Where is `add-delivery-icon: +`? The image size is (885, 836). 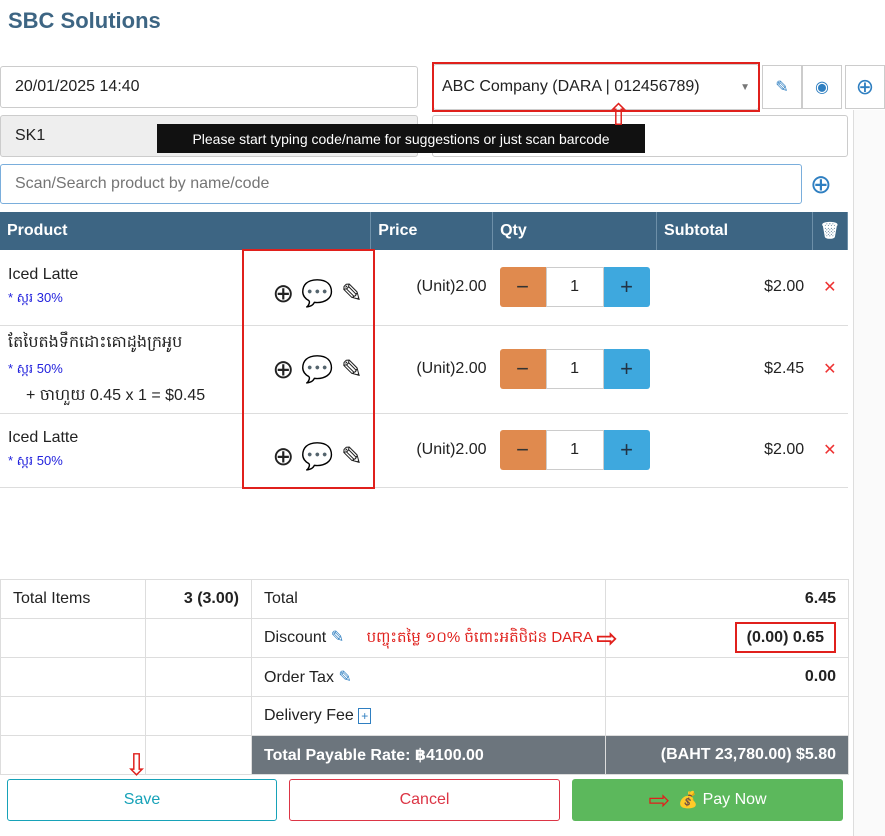
add-delivery-icon: + is located at coordinates (365, 716).